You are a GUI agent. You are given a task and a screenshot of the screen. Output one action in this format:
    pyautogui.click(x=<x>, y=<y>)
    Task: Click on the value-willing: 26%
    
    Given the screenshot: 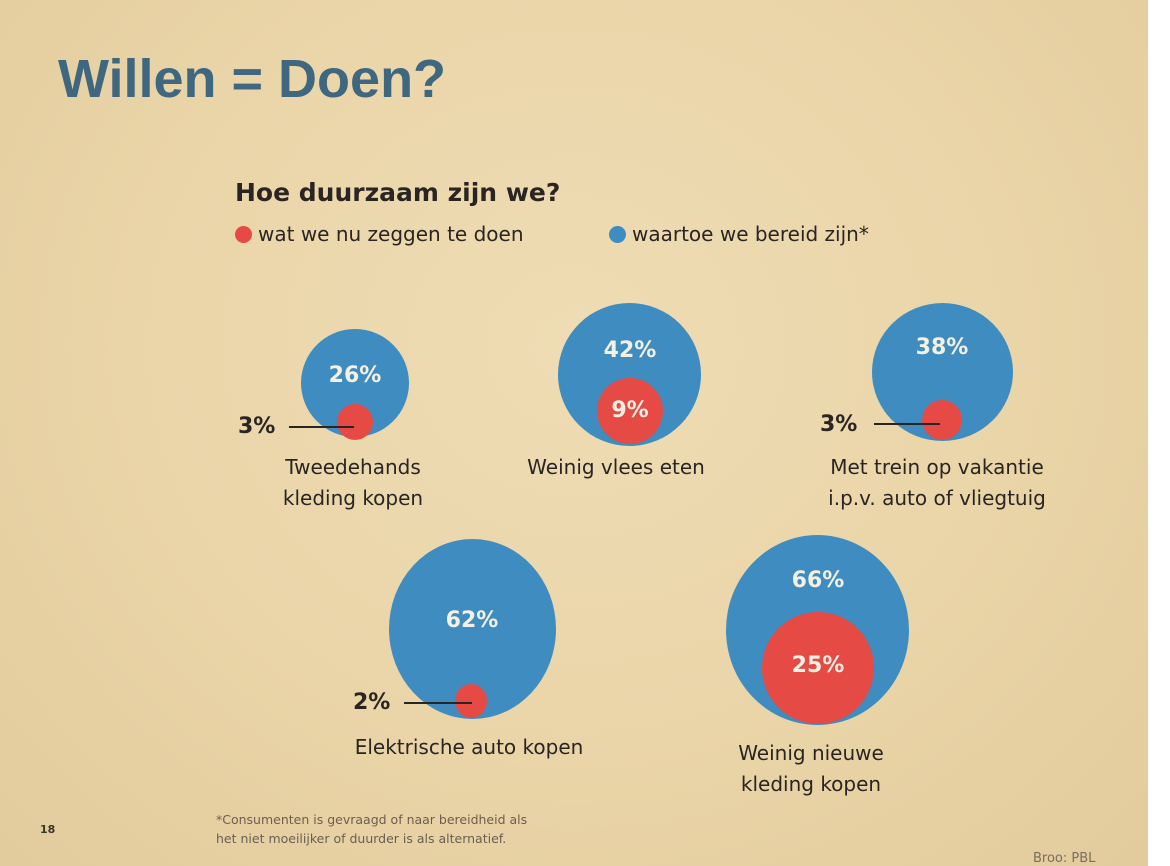 What is the action you would take?
    pyautogui.click(x=355, y=375)
    